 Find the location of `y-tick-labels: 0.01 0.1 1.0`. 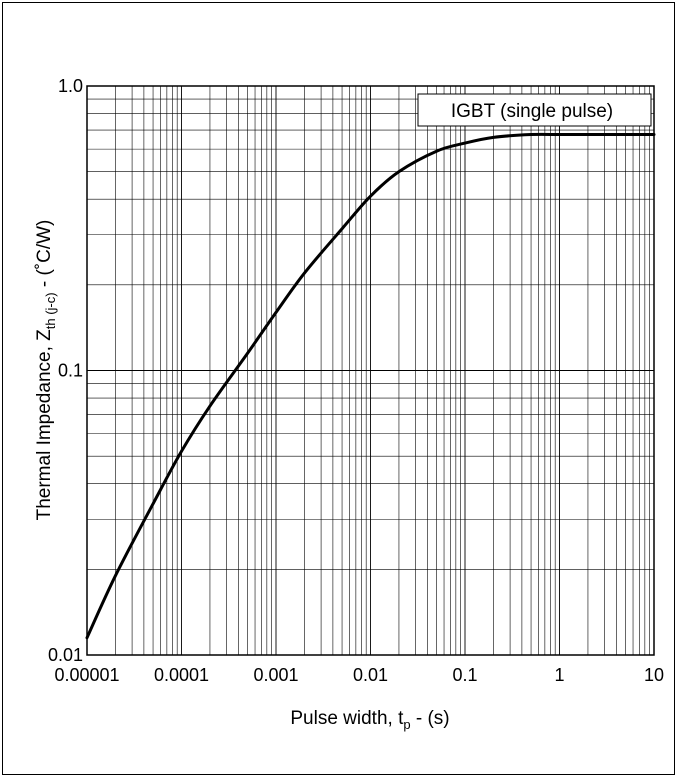

y-tick-labels: 0.01 0.1 1.0 is located at coordinates (65, 370).